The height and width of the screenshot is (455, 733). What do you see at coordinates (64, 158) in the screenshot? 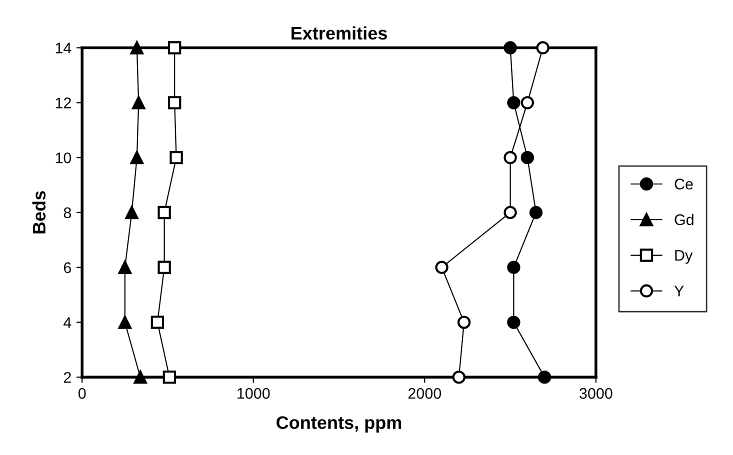
I see `y-tick-label: 10` at bounding box center [64, 158].